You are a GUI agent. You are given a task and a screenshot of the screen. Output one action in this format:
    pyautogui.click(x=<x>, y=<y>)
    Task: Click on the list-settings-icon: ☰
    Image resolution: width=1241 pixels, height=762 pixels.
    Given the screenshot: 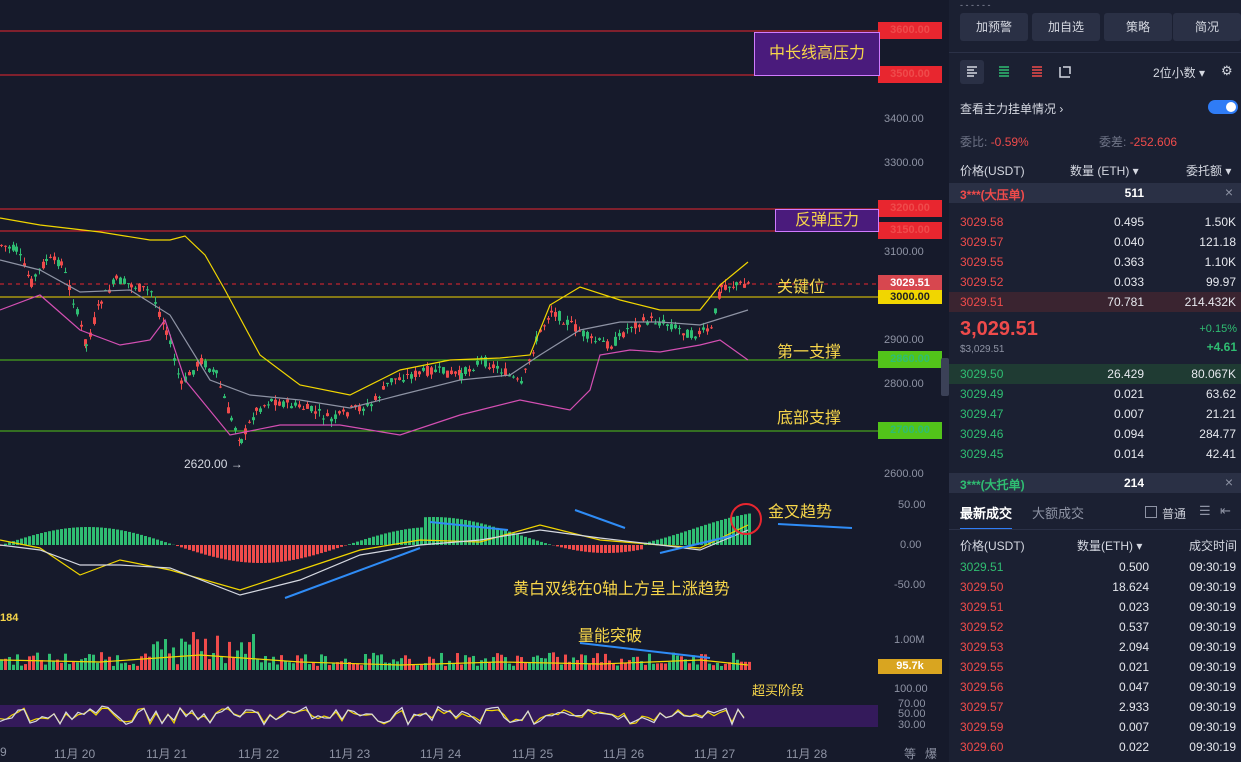 What is the action you would take?
    pyautogui.click(x=1205, y=510)
    